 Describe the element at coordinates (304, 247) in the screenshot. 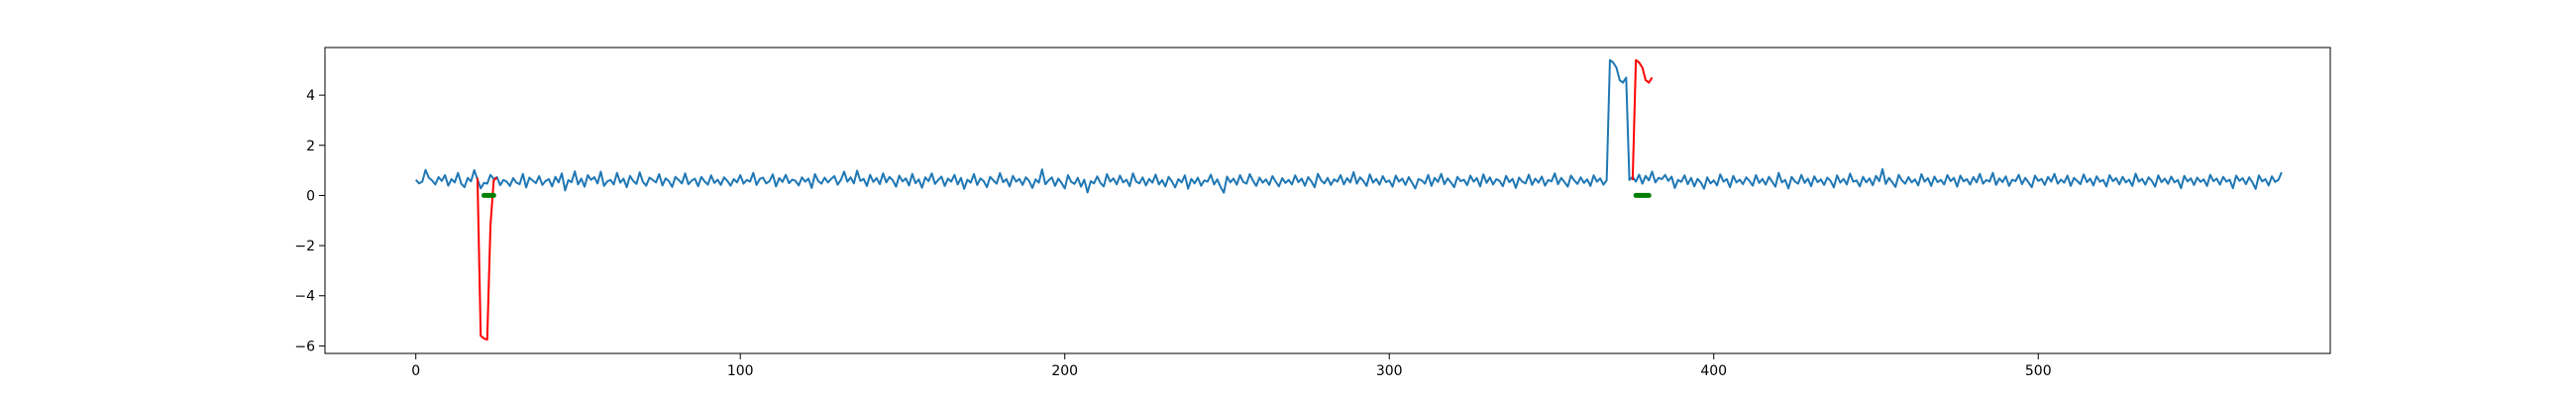

I see `y-tick-label: −2` at that location.